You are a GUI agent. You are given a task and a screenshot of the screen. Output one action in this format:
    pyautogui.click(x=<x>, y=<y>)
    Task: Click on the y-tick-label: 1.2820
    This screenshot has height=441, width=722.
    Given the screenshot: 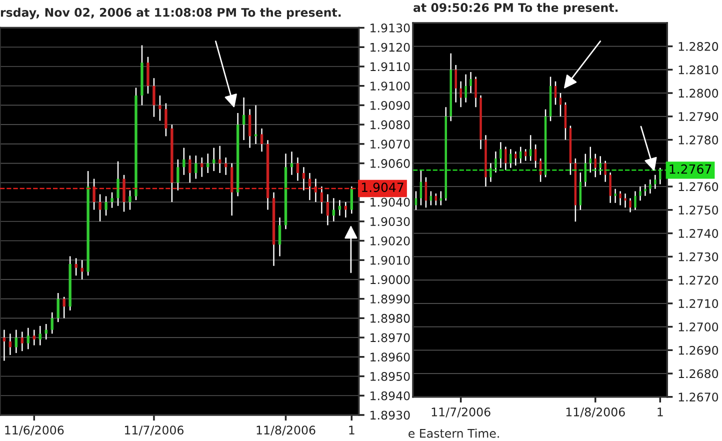 What is the action you would take?
    pyautogui.click(x=698, y=46)
    